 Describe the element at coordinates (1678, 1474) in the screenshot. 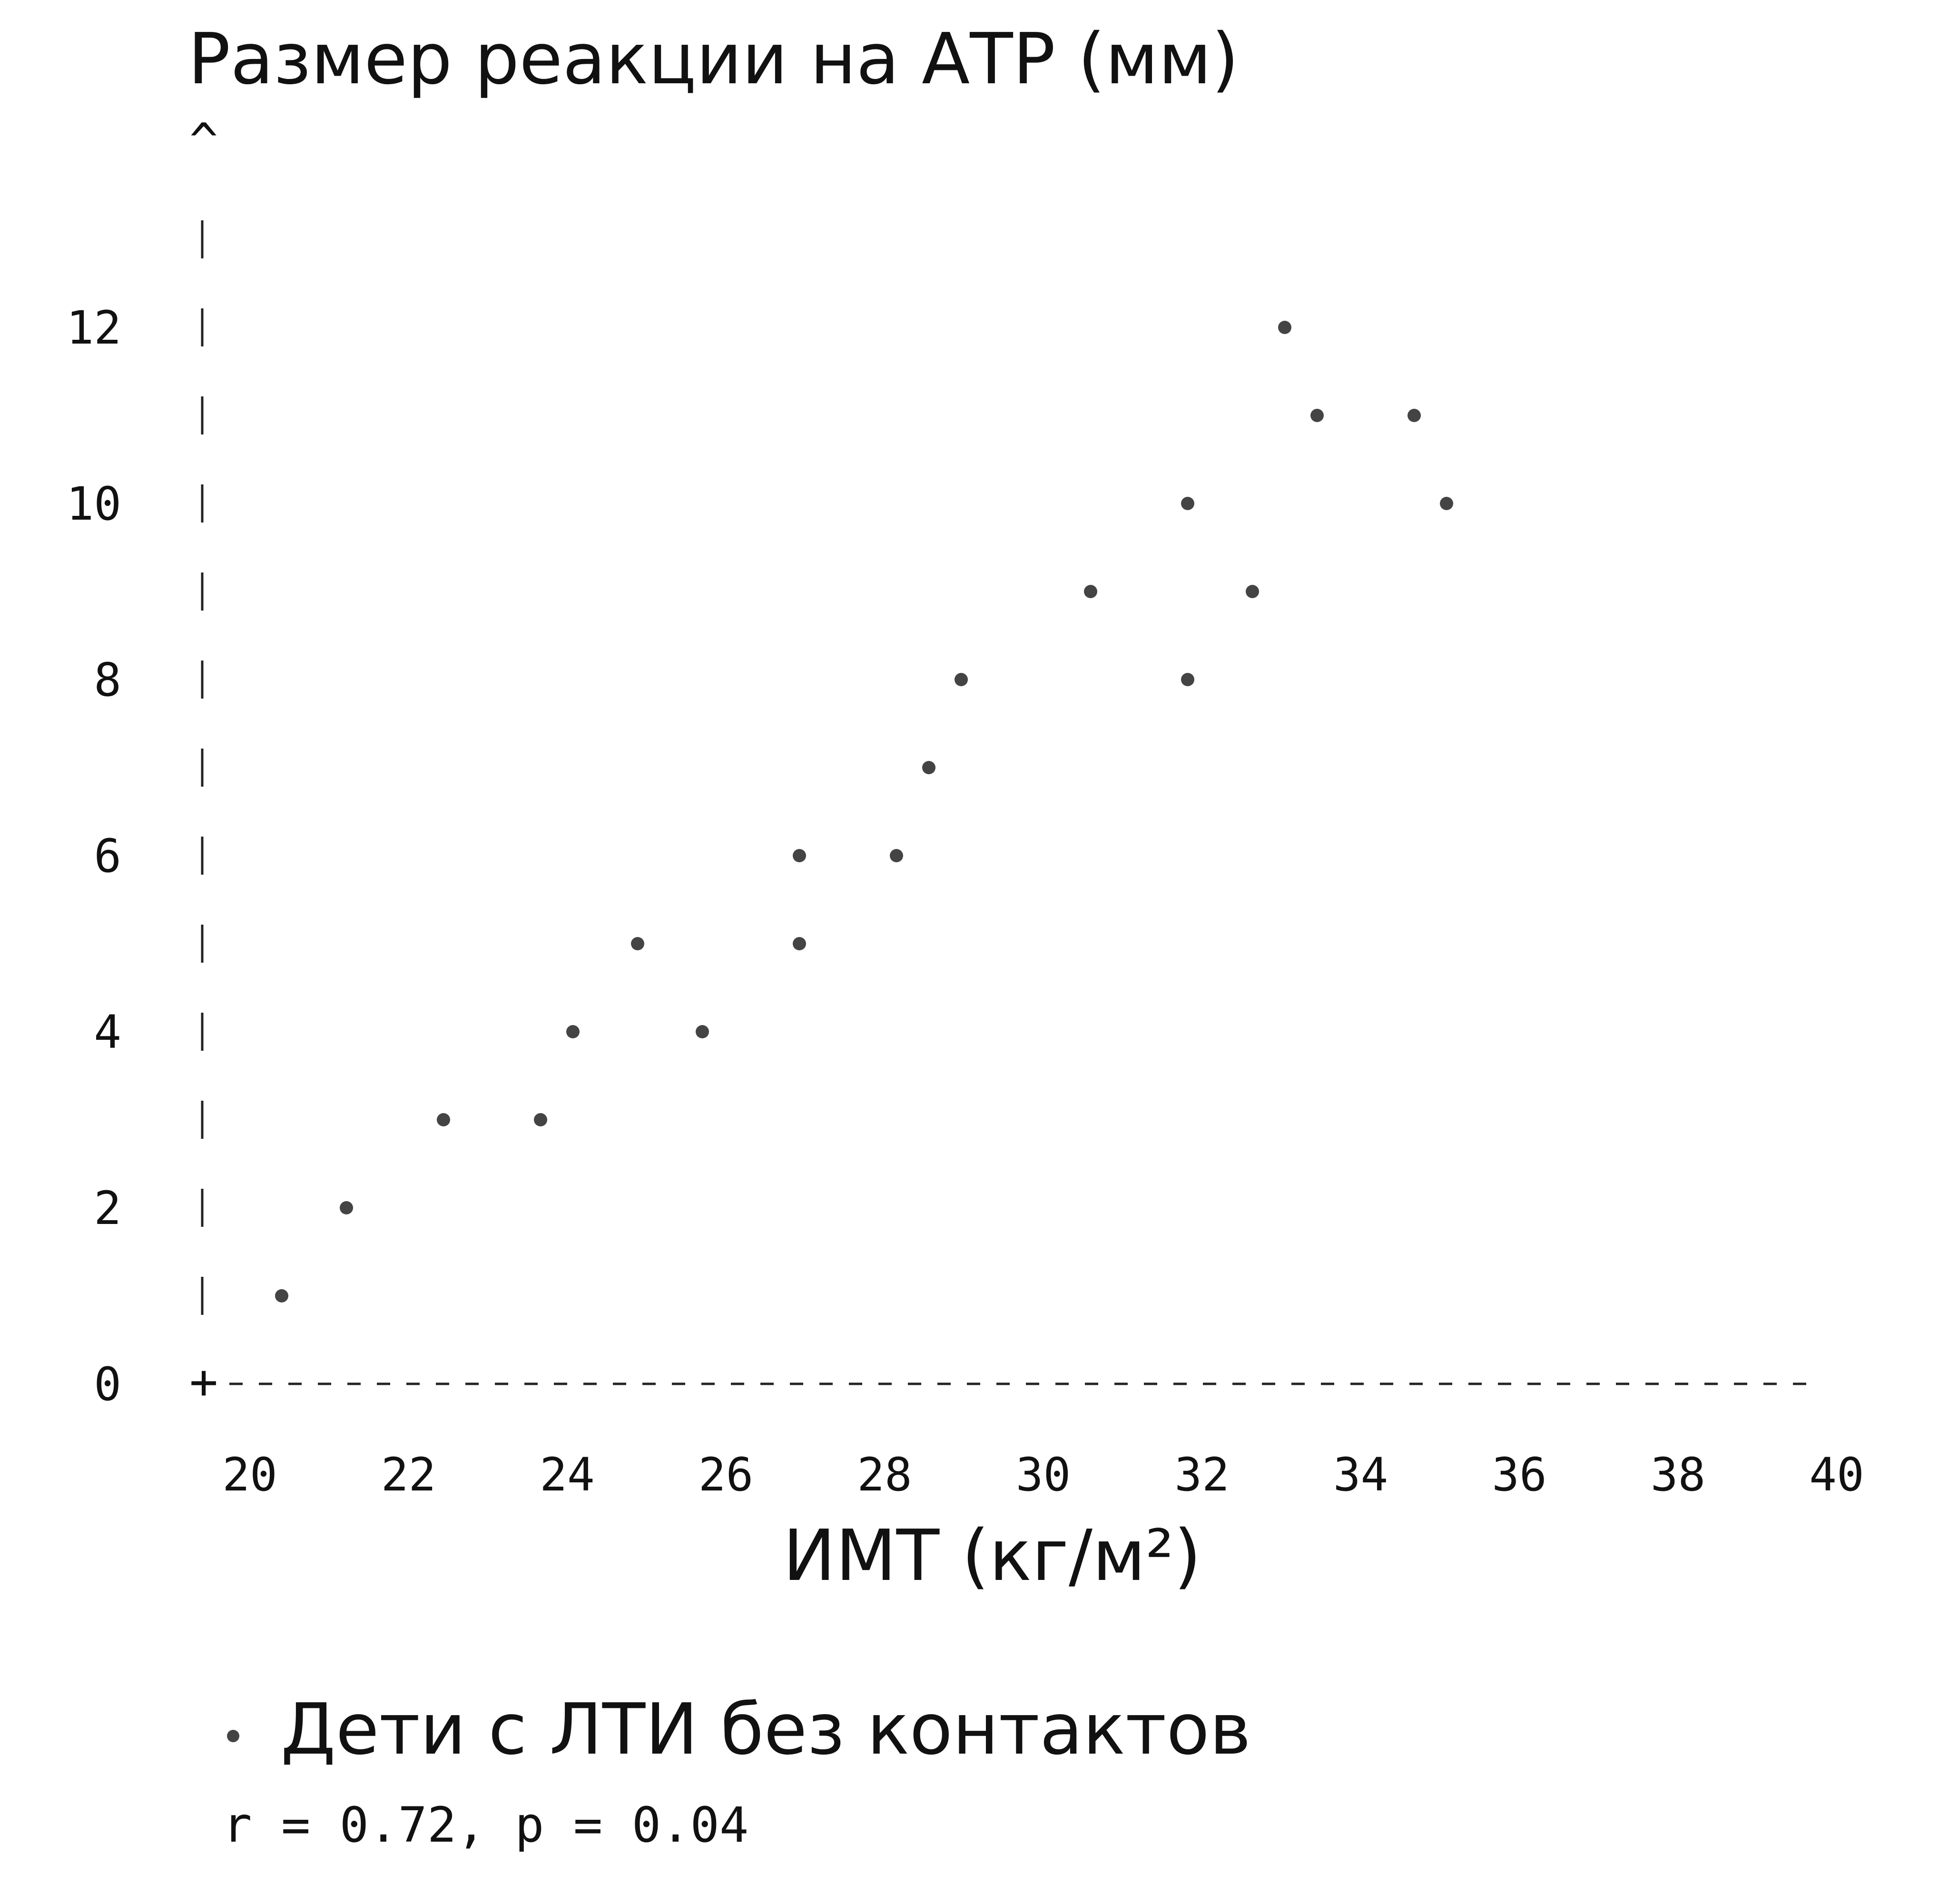

I see `x-tick-label: 38` at that location.